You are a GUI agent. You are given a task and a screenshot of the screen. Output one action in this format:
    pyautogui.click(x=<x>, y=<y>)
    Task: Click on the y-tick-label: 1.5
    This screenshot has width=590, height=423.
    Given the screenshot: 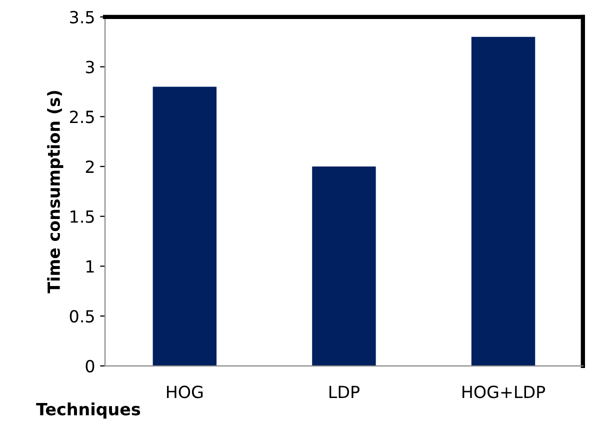 What is the action you would take?
    pyautogui.click(x=82, y=216)
    